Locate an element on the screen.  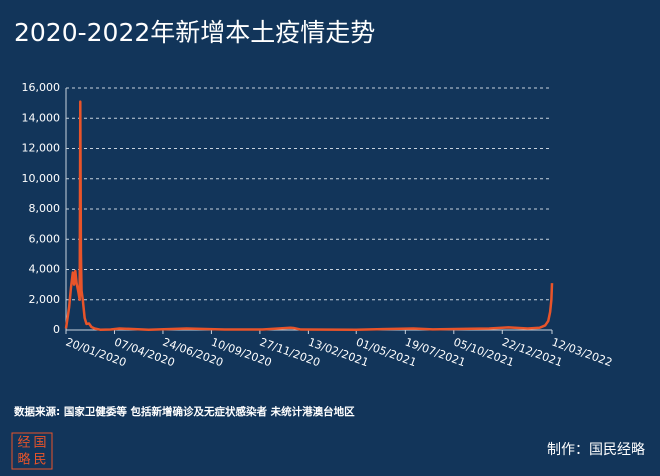
source-note: 数据来源: 国家卫健委等 包括新增确诊及无症状感染者 未统计港澳台地区 is located at coordinates (184, 411).